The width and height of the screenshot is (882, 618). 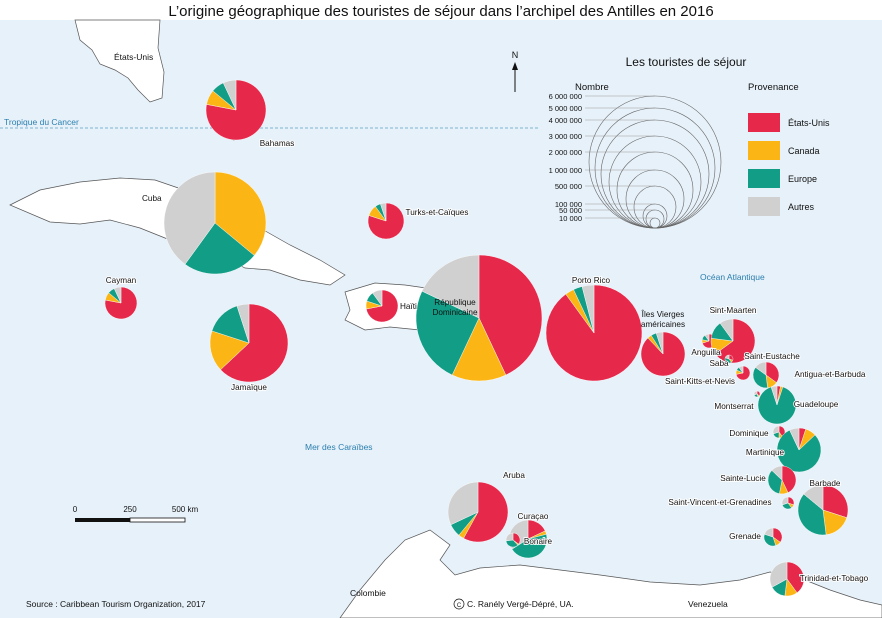 What do you see at coordinates (765, 452) in the screenshot?
I see `place-label-martinique: Martinique` at bounding box center [765, 452].